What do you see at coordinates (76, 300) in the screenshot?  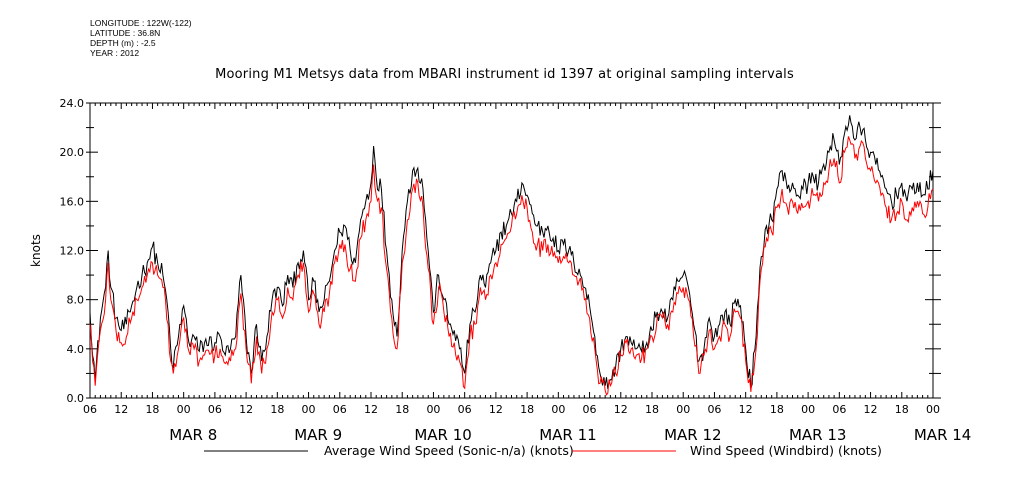 I see `y-tick-label: 8.0` at bounding box center [76, 300].